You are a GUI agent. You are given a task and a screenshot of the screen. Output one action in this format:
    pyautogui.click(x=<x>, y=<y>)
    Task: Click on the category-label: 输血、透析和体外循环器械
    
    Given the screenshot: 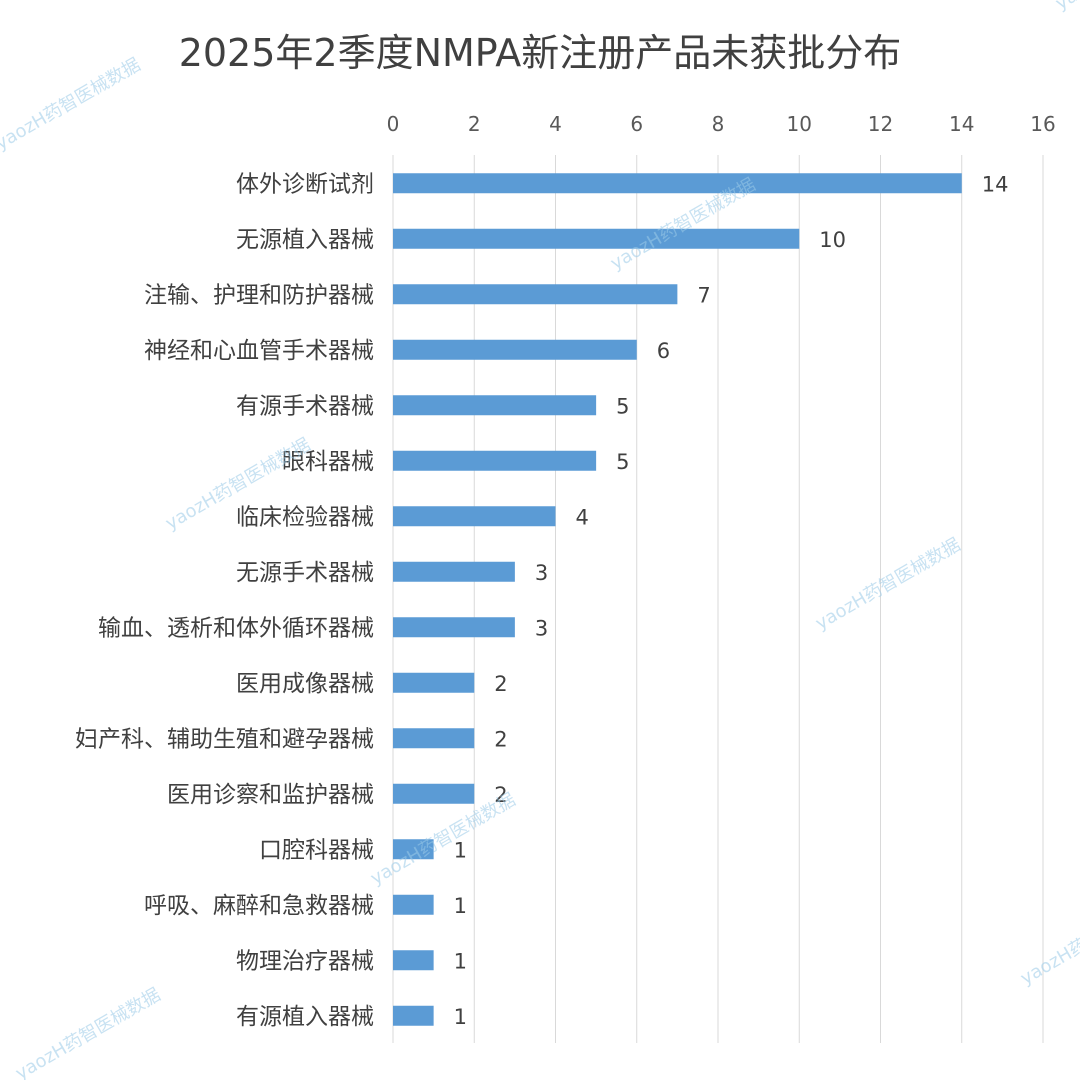 What is the action you would take?
    pyautogui.click(x=236, y=628)
    